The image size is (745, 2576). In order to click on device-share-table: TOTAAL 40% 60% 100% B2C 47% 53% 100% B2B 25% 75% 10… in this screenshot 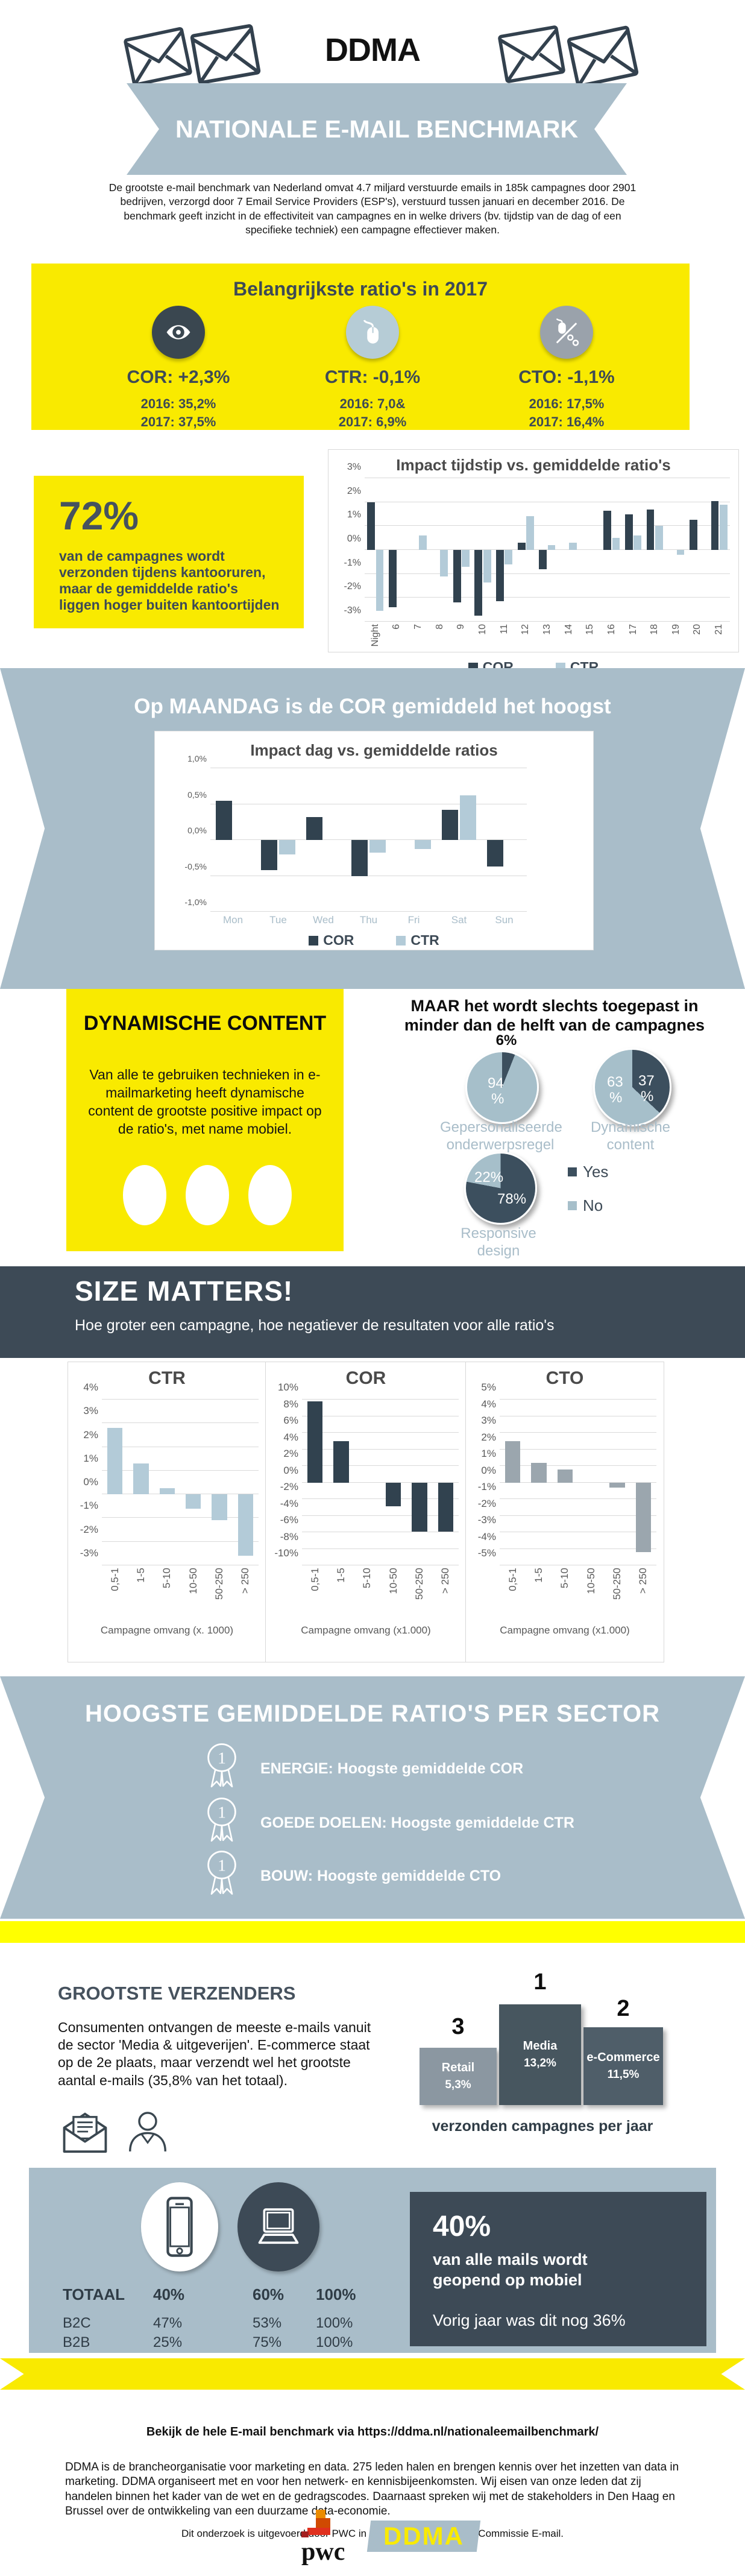, I will do `click(222, 2318)`.